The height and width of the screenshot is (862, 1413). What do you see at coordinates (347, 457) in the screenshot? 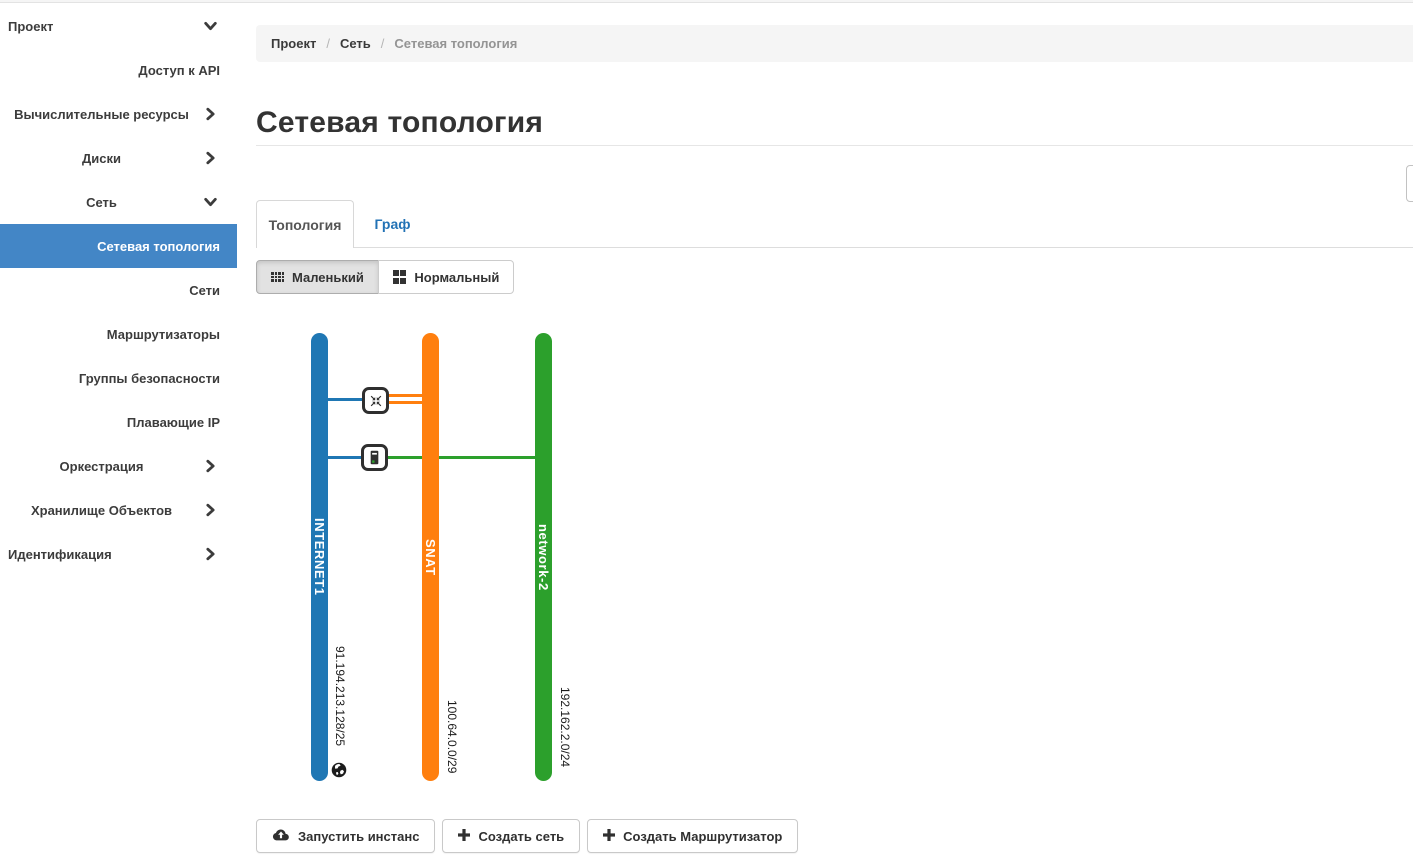
I see `link-instance-internet1` at bounding box center [347, 457].